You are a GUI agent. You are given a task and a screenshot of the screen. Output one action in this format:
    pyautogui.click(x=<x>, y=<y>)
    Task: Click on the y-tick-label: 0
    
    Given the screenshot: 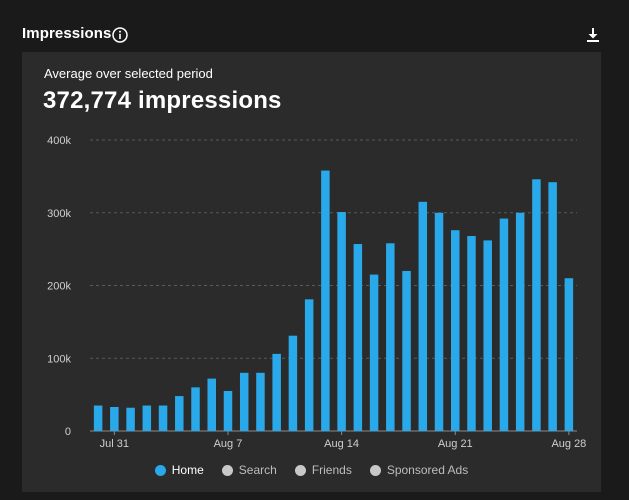 What is the action you would take?
    pyautogui.click(x=68, y=432)
    